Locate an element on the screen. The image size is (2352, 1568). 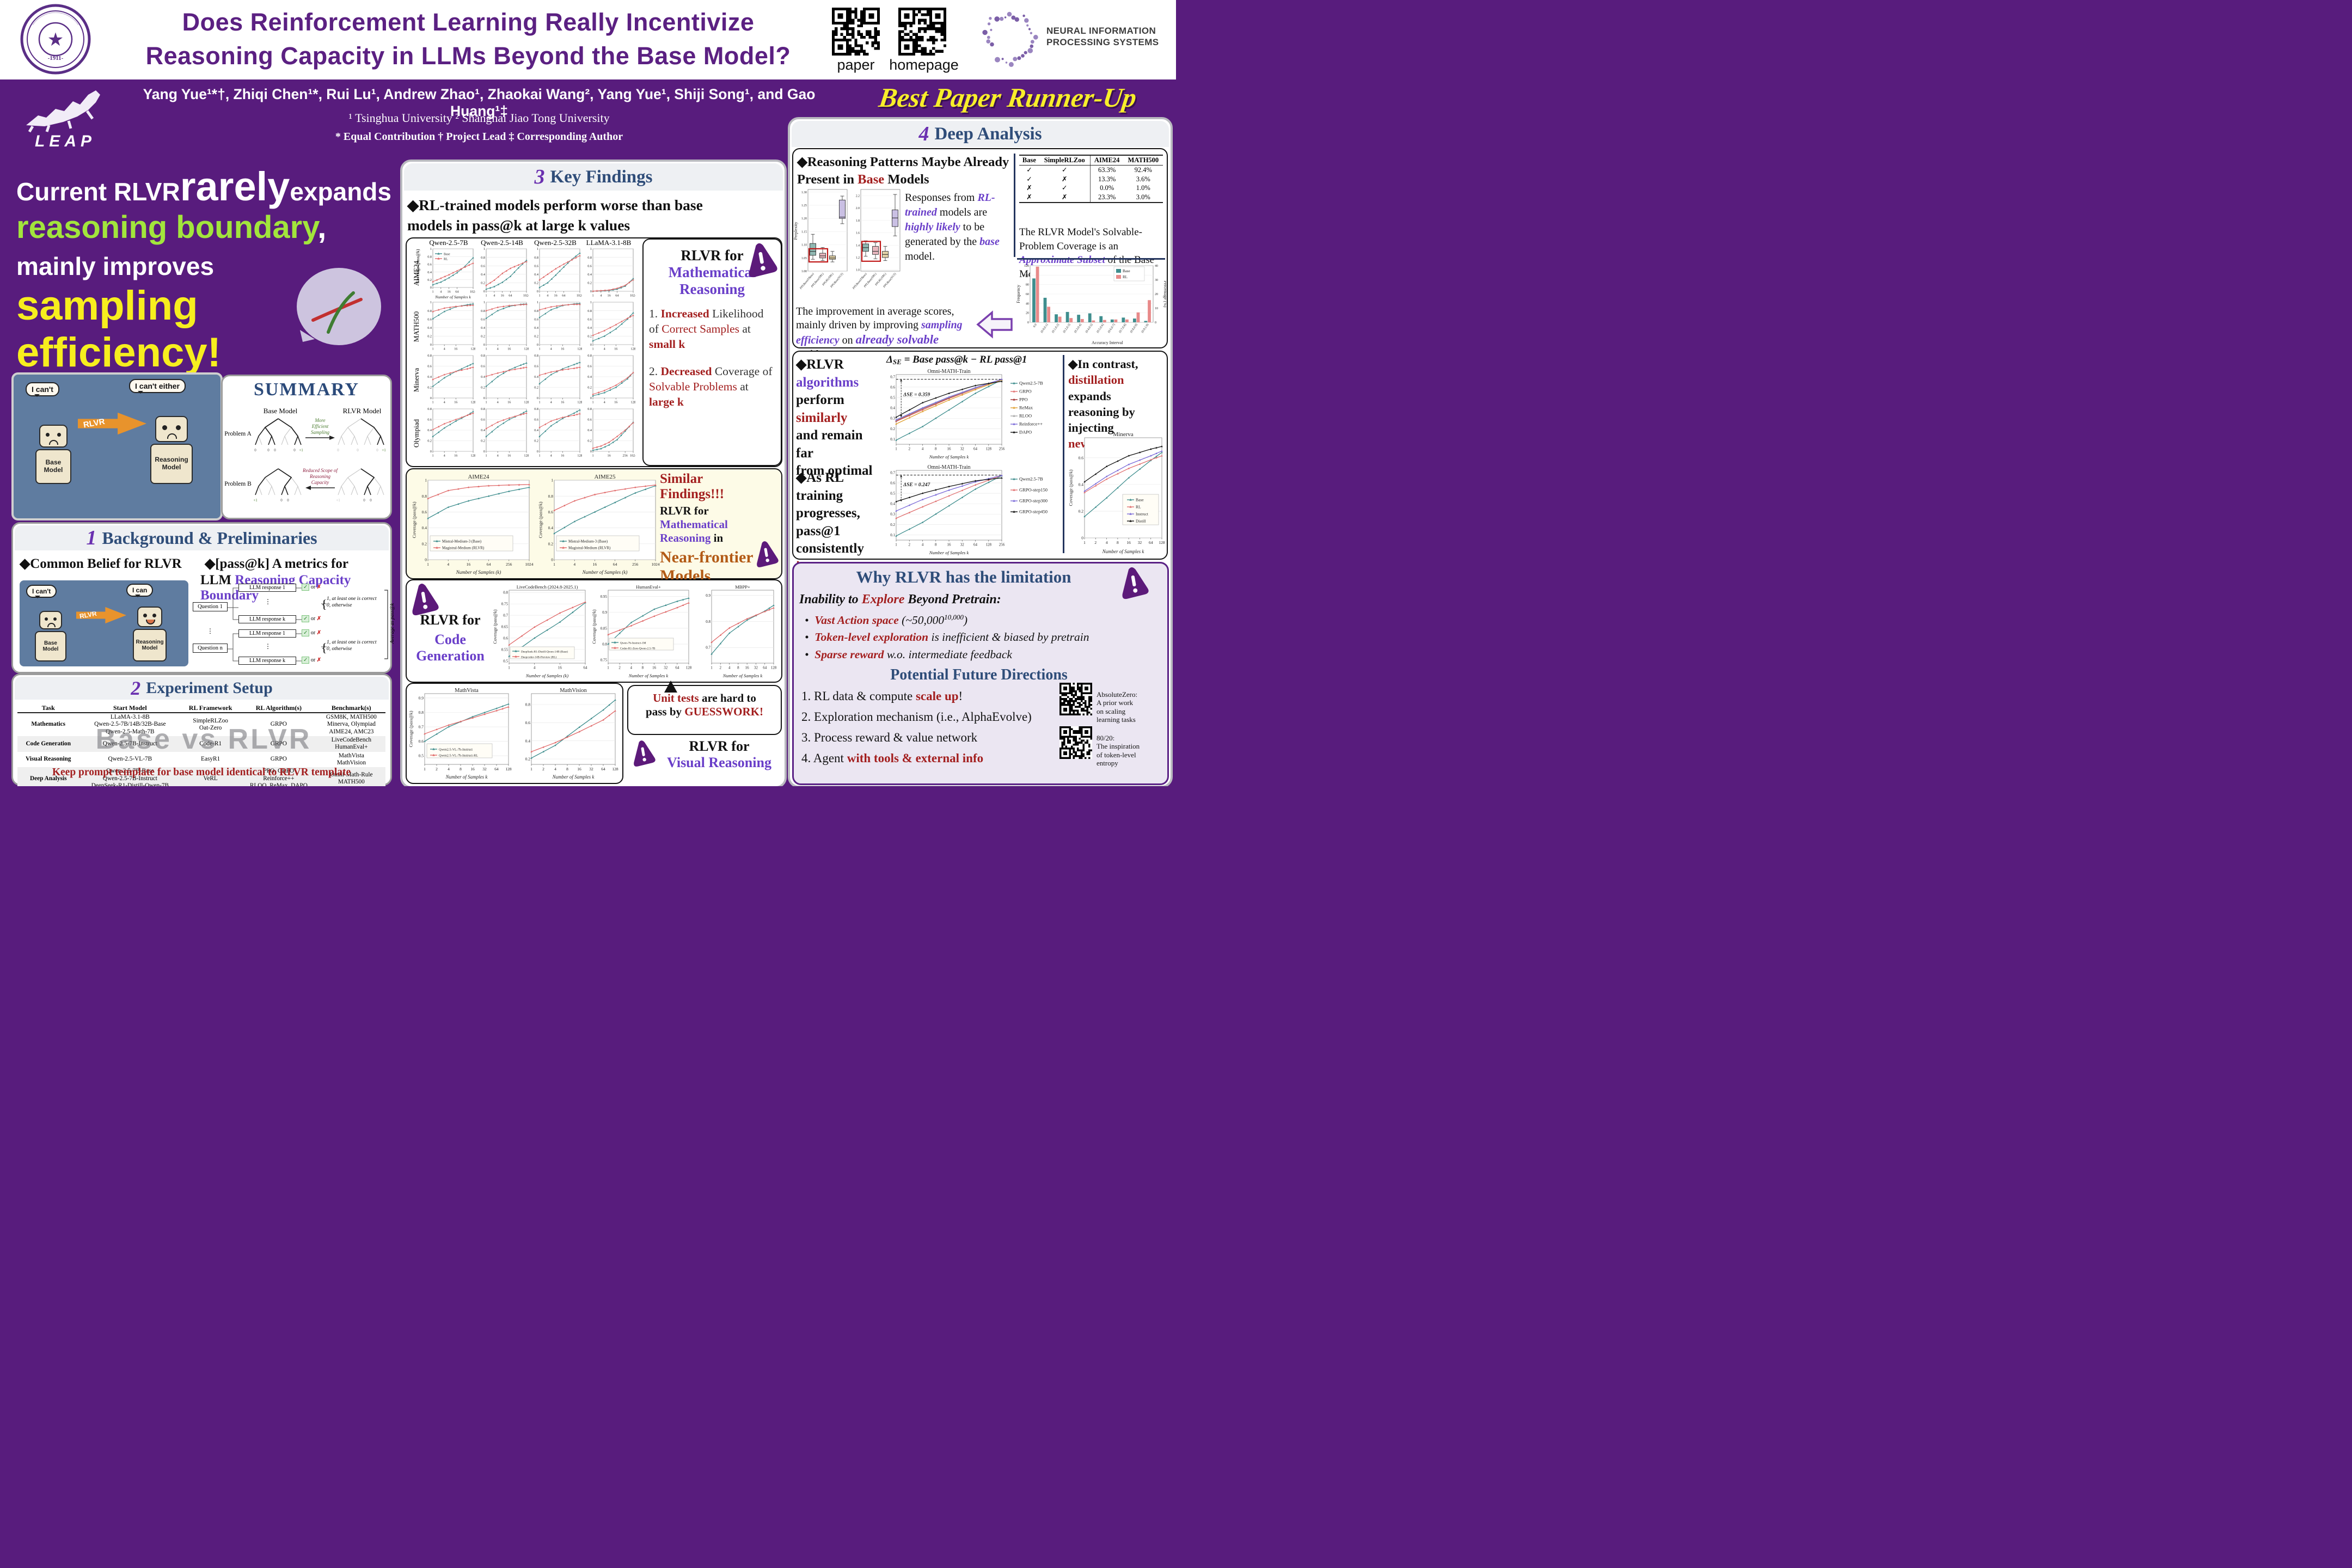
svg-text: Magistral-Medium (RLVR) is located at coordinates (589, 548).